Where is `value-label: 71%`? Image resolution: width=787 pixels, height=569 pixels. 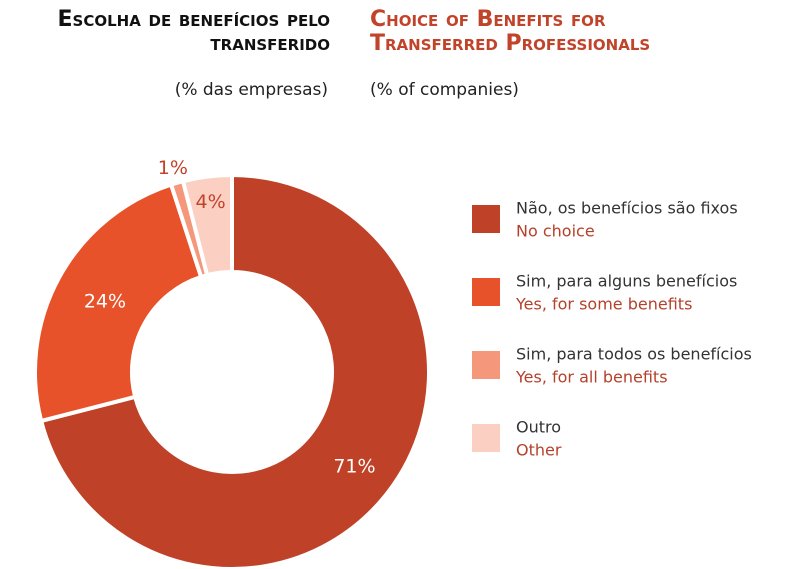 value-label: 71% is located at coordinates (354, 467).